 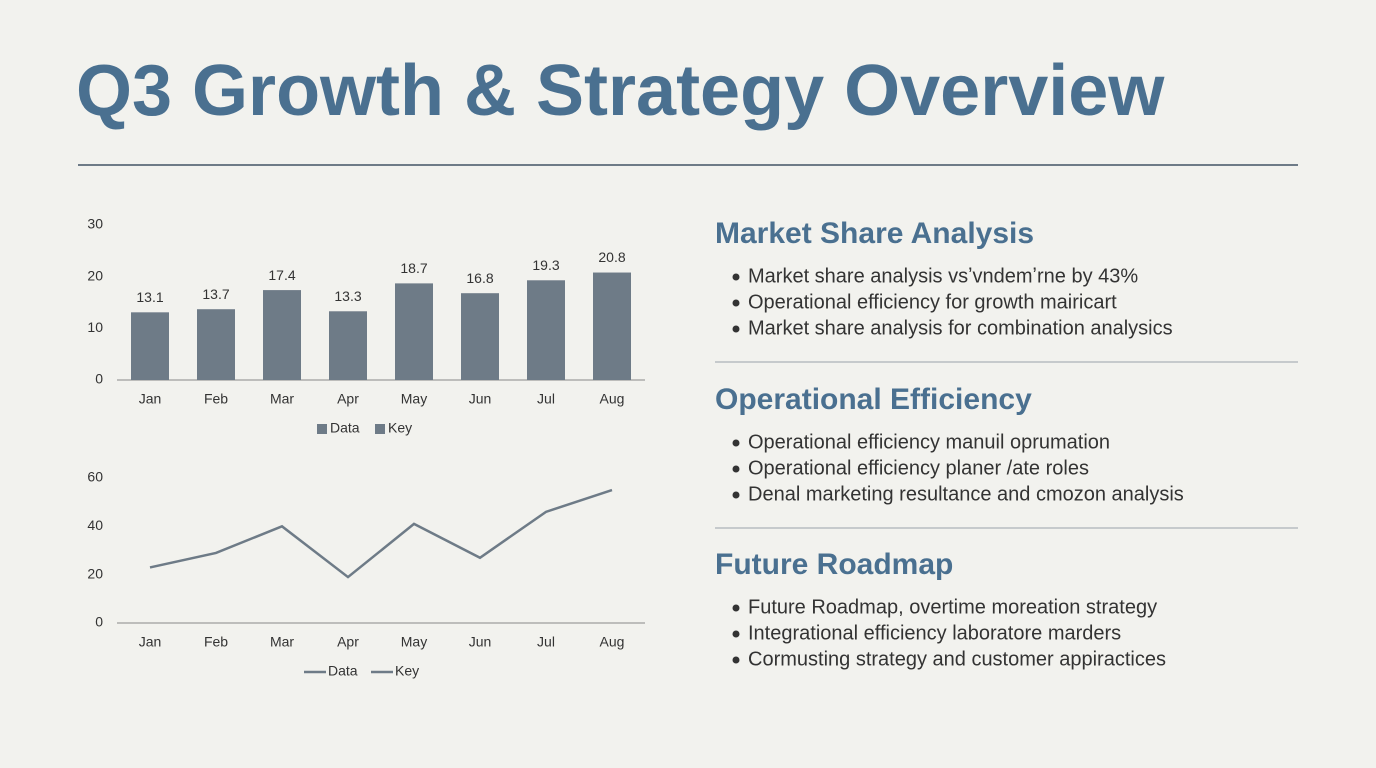 I want to click on y-tick-label: 10, so click(x=95, y=327).